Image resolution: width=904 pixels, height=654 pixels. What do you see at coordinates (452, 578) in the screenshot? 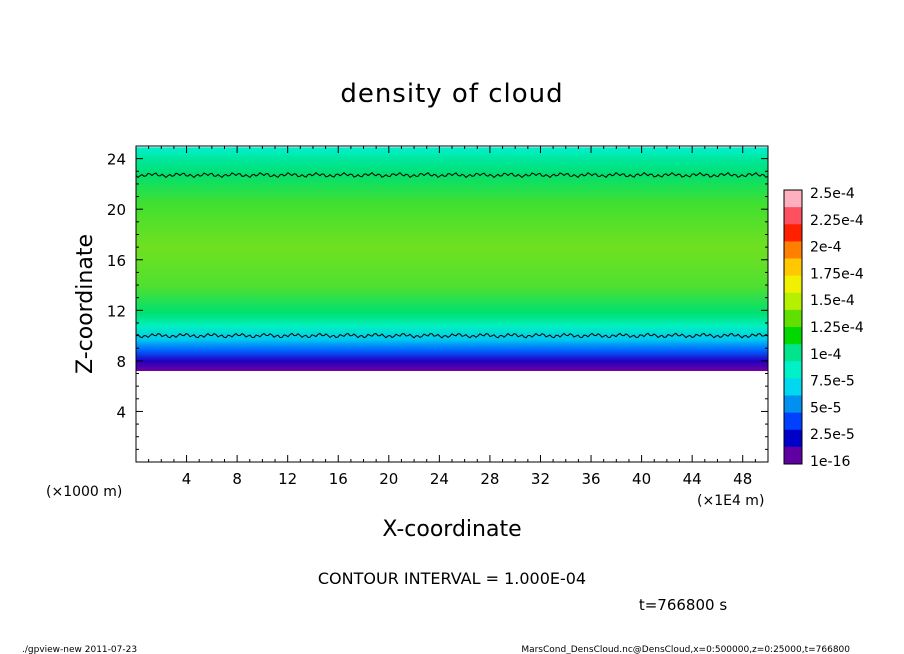
I see `contour-interval-text: CONTOUR INTERVAL = 1.000E-04` at bounding box center [452, 578].